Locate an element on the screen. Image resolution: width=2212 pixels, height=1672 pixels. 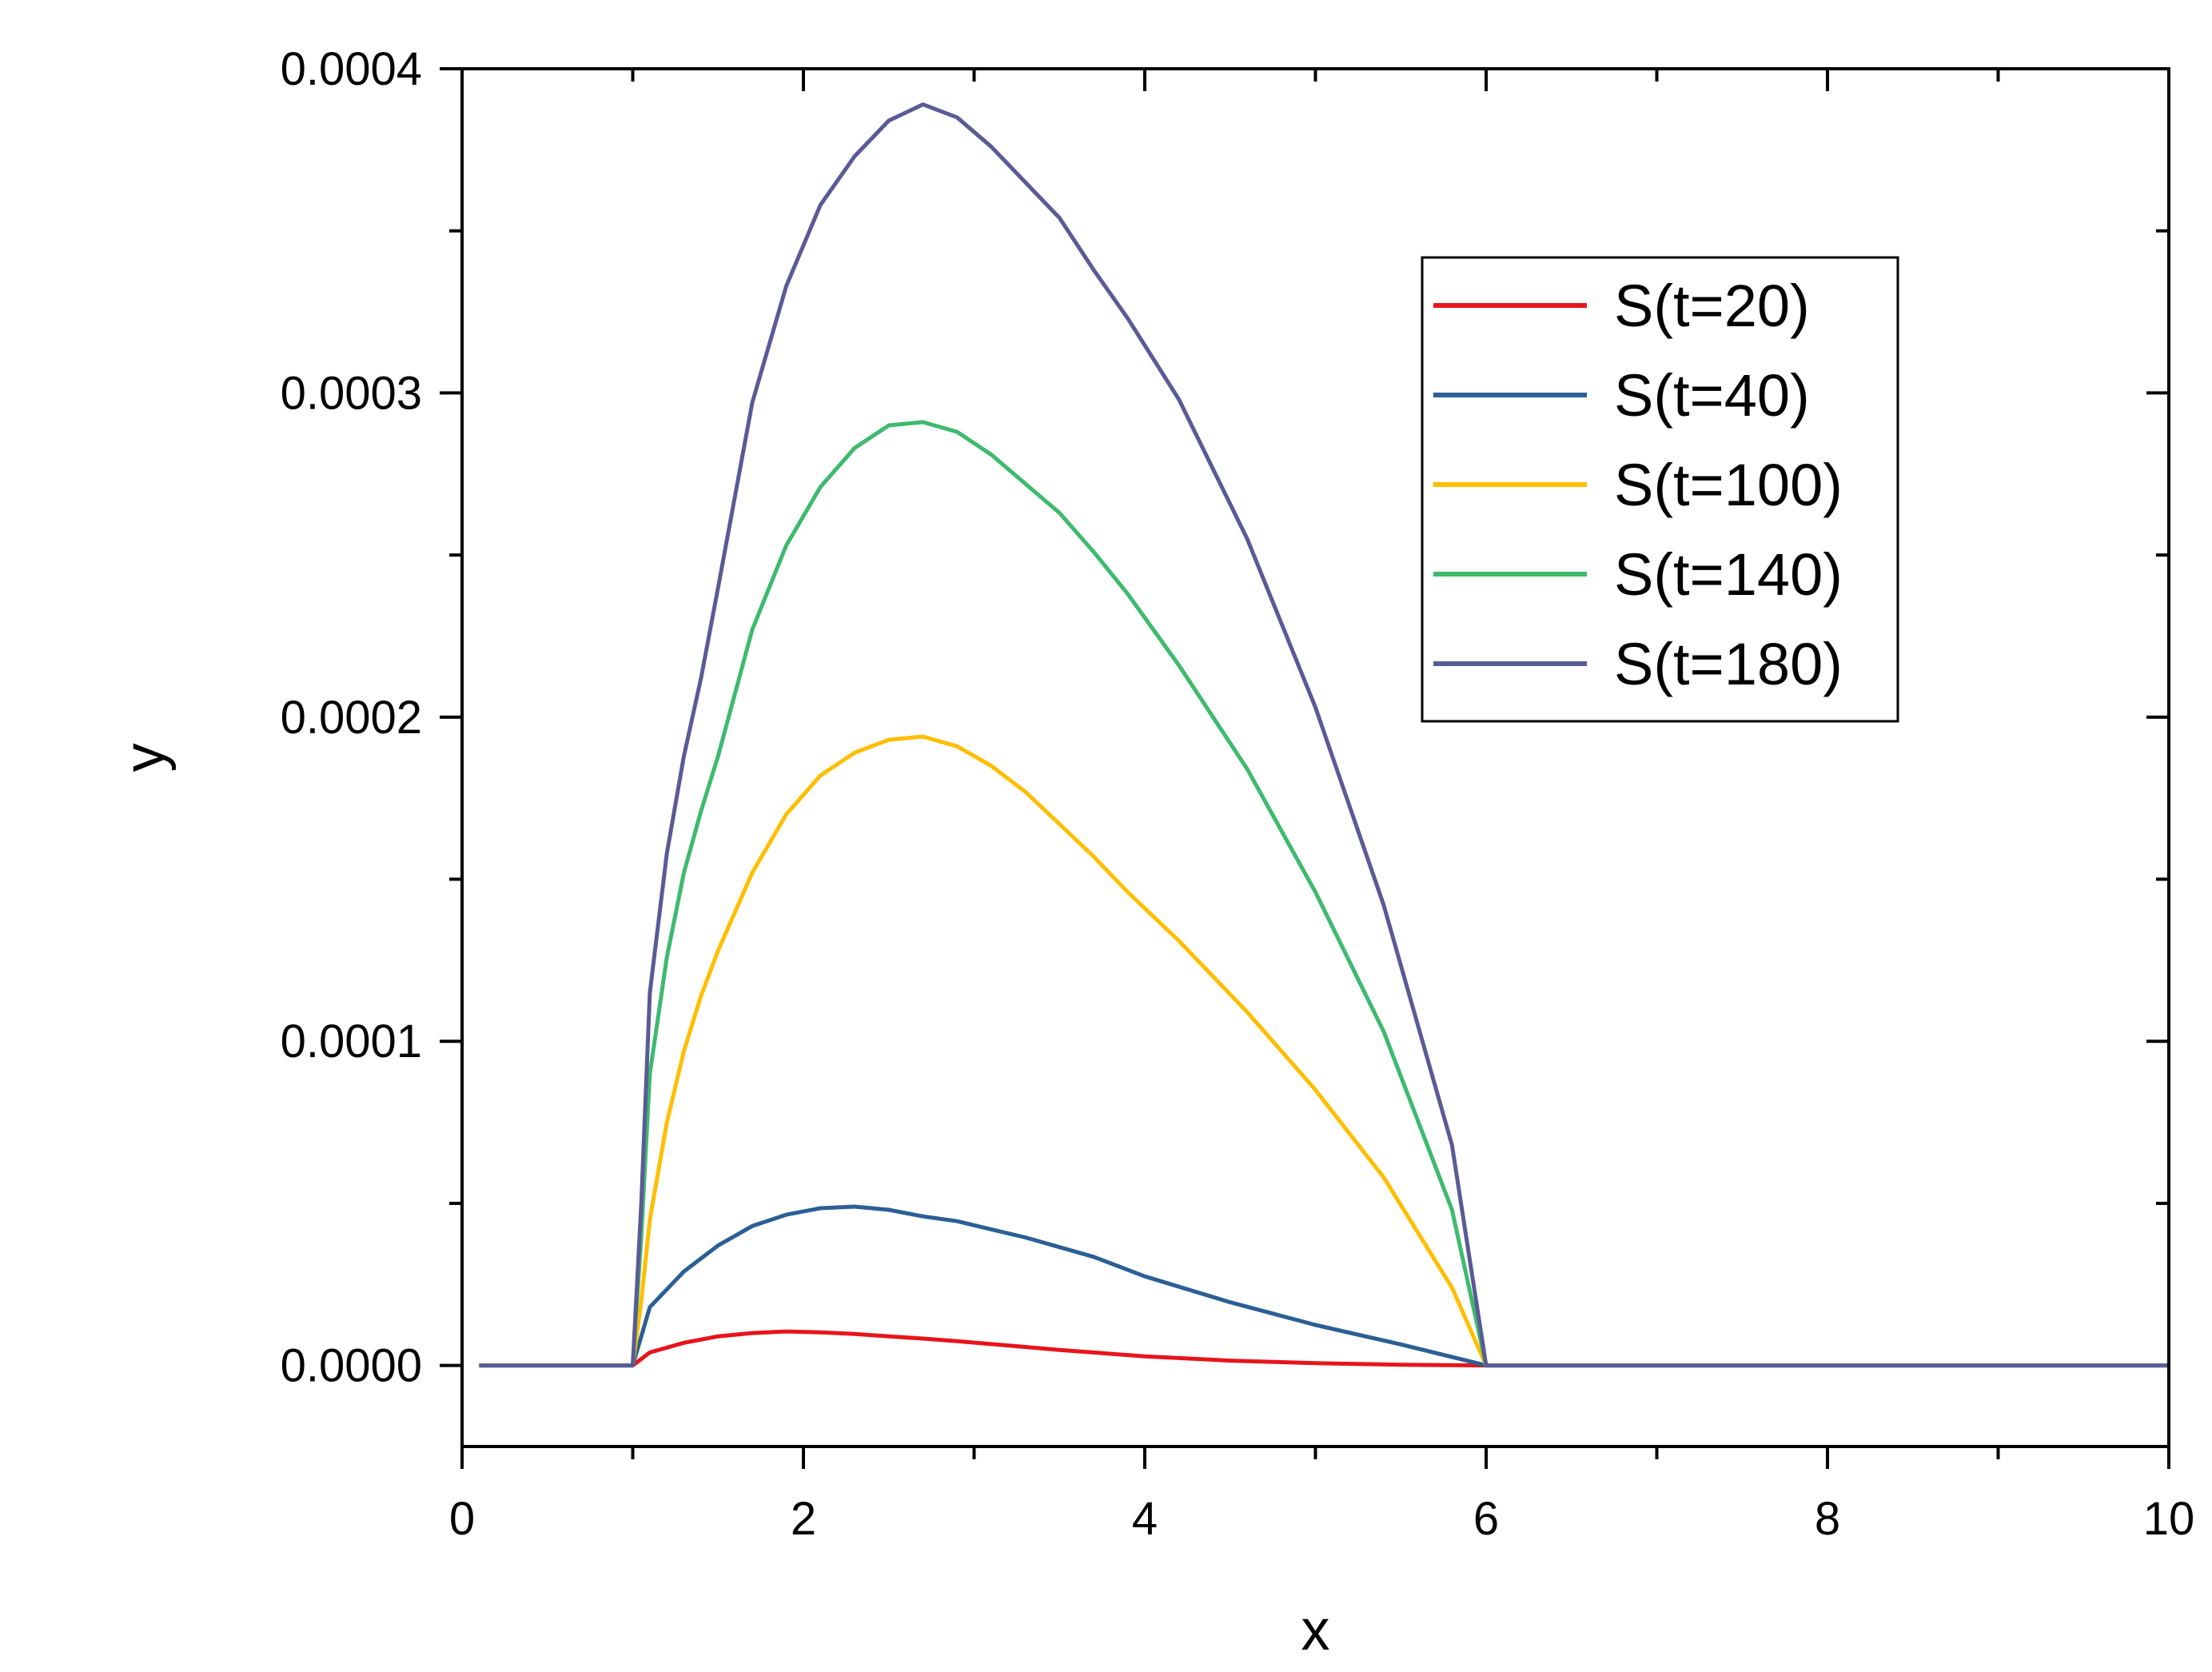
y-tick-label: 0.0004 is located at coordinates (351, 69).